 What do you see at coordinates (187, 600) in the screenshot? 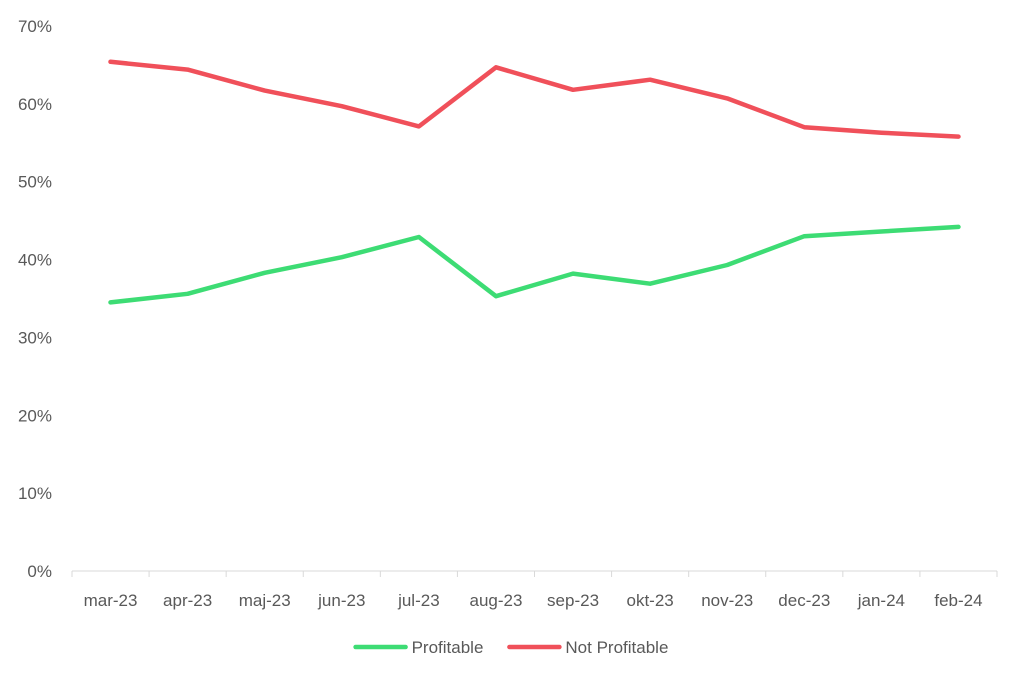
I see `x-tick-label: apr-23` at bounding box center [187, 600].